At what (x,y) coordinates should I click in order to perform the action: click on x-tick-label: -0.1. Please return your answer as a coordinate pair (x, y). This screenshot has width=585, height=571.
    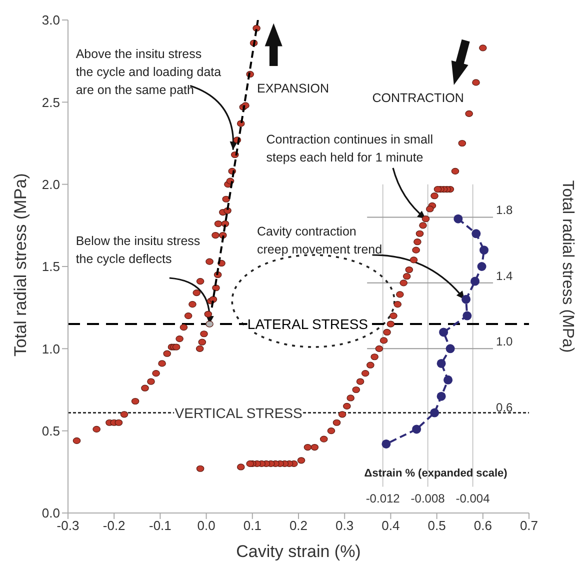
    Looking at the image, I should click on (160, 526).